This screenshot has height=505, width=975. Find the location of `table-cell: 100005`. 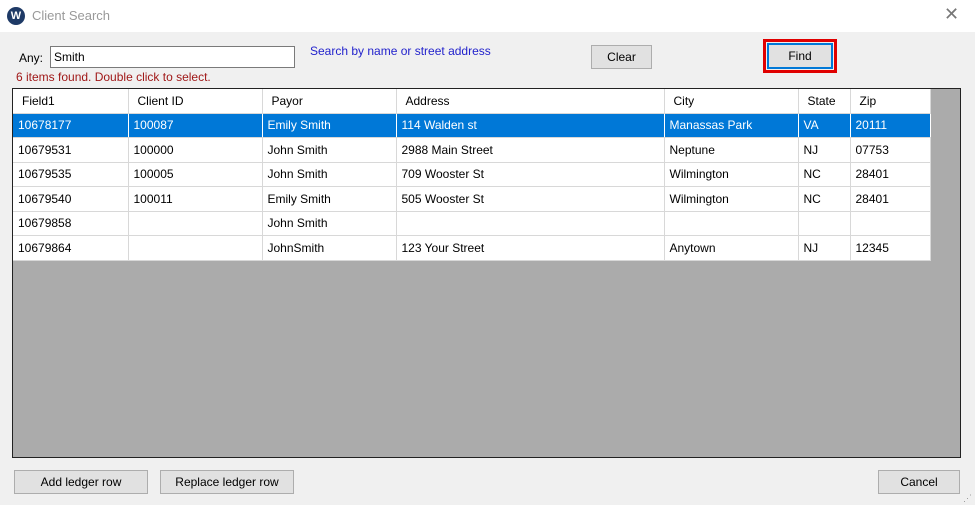

table-cell: 100005 is located at coordinates (195, 174).